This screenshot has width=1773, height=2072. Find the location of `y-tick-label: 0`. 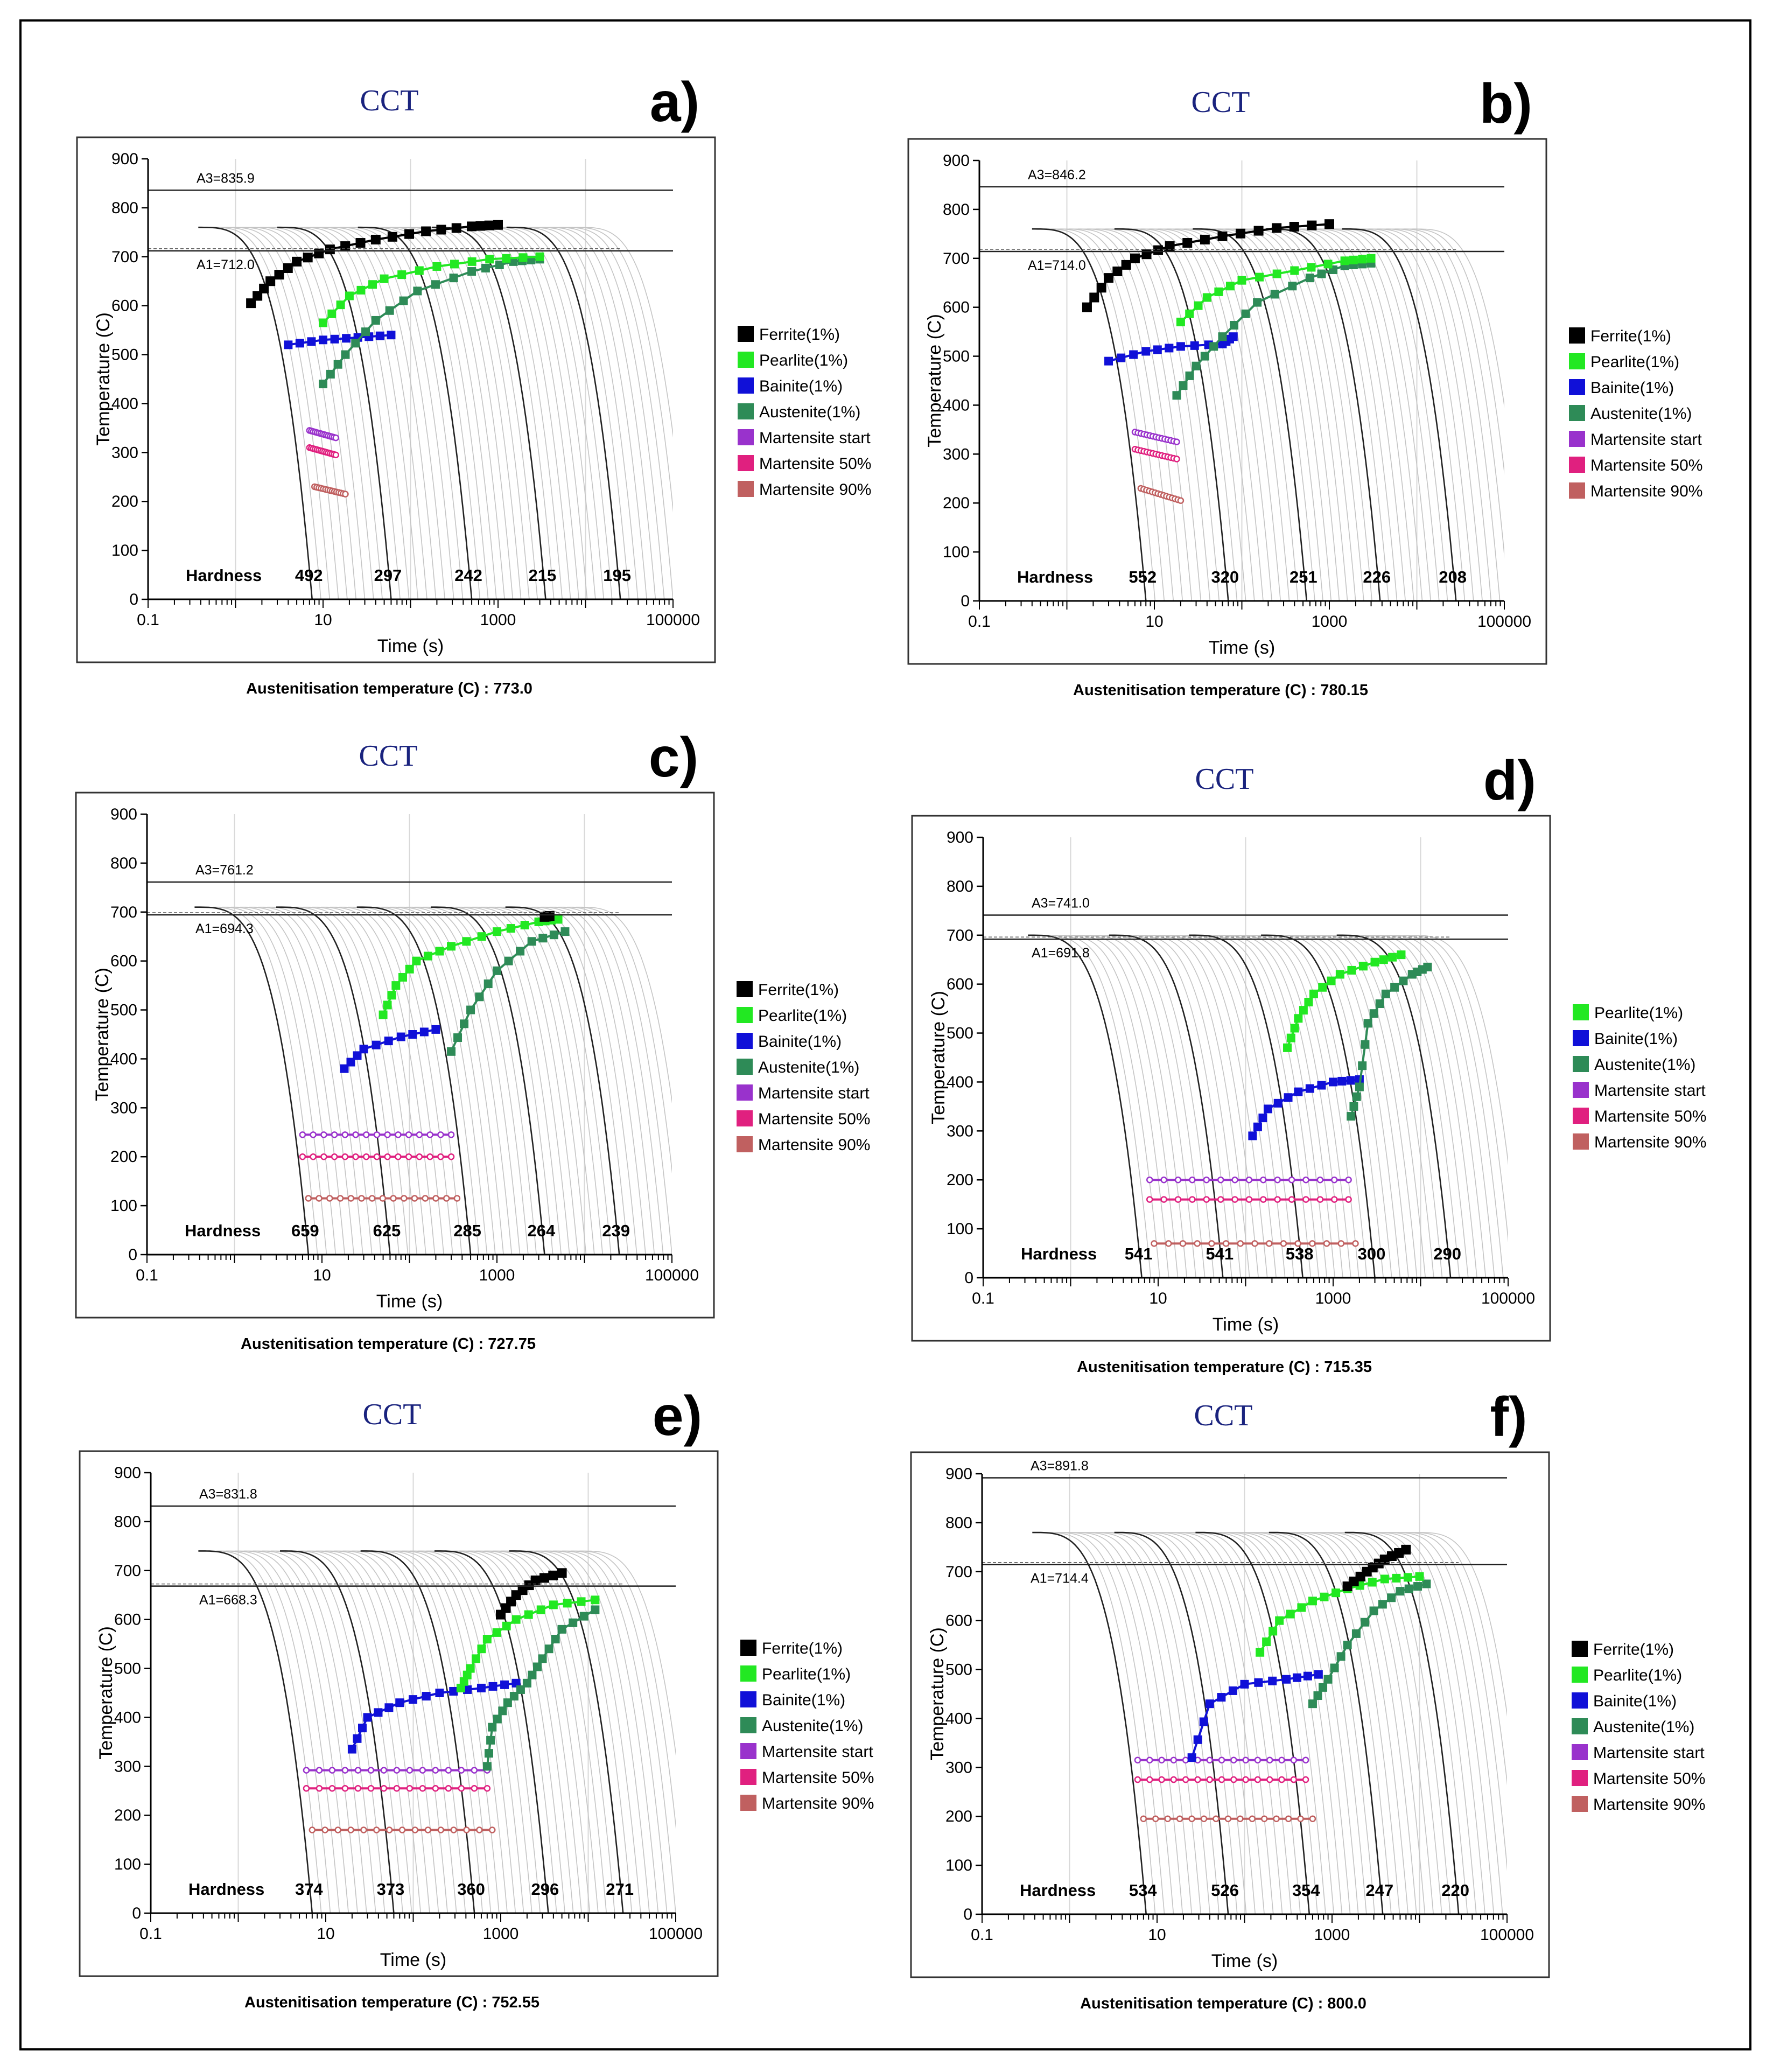

y-tick-label: 0 is located at coordinates (968, 1278).